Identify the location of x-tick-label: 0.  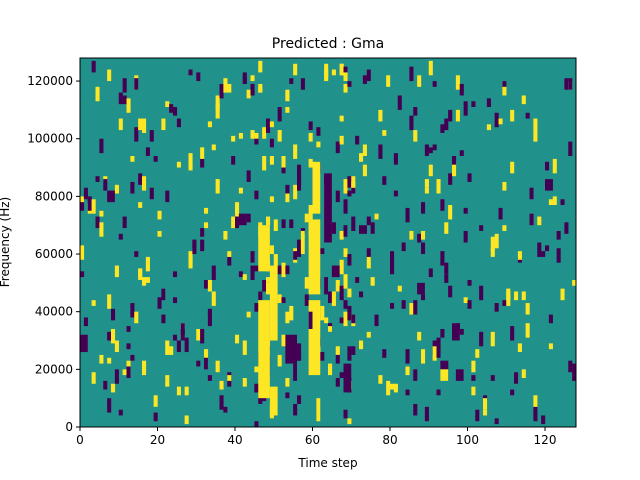
(80, 440).